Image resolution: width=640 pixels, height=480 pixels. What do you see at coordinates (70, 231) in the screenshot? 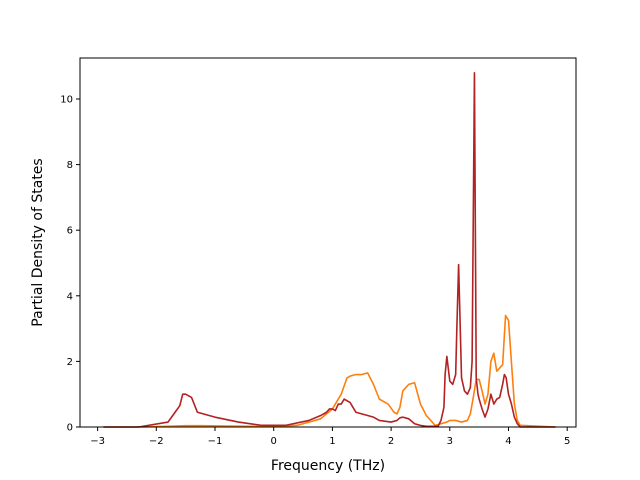
I see `y-tick-label: 6` at bounding box center [70, 231].